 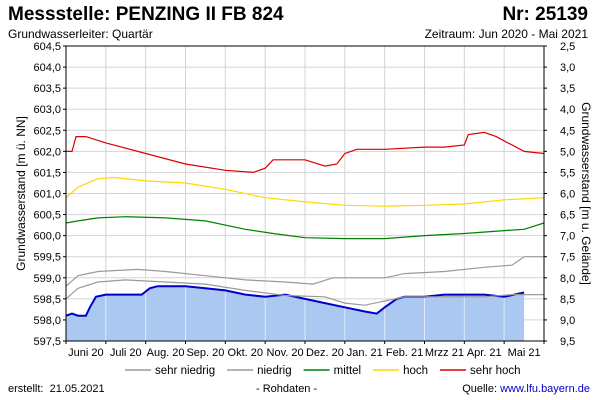 What do you see at coordinates (285, 353) in the screenshot?
I see `x-tick-label: Nov. 20` at bounding box center [285, 353].